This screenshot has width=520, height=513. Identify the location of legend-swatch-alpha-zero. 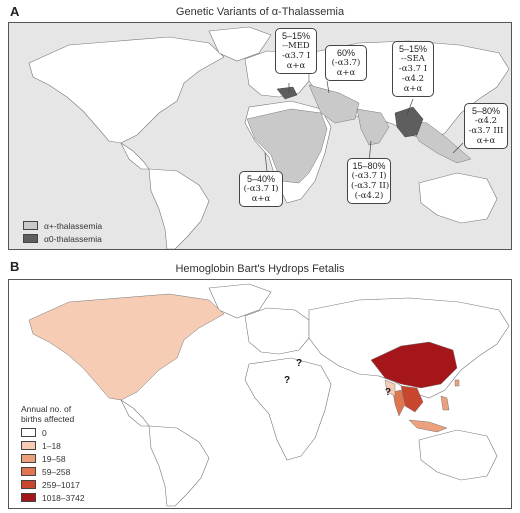
(30, 238).